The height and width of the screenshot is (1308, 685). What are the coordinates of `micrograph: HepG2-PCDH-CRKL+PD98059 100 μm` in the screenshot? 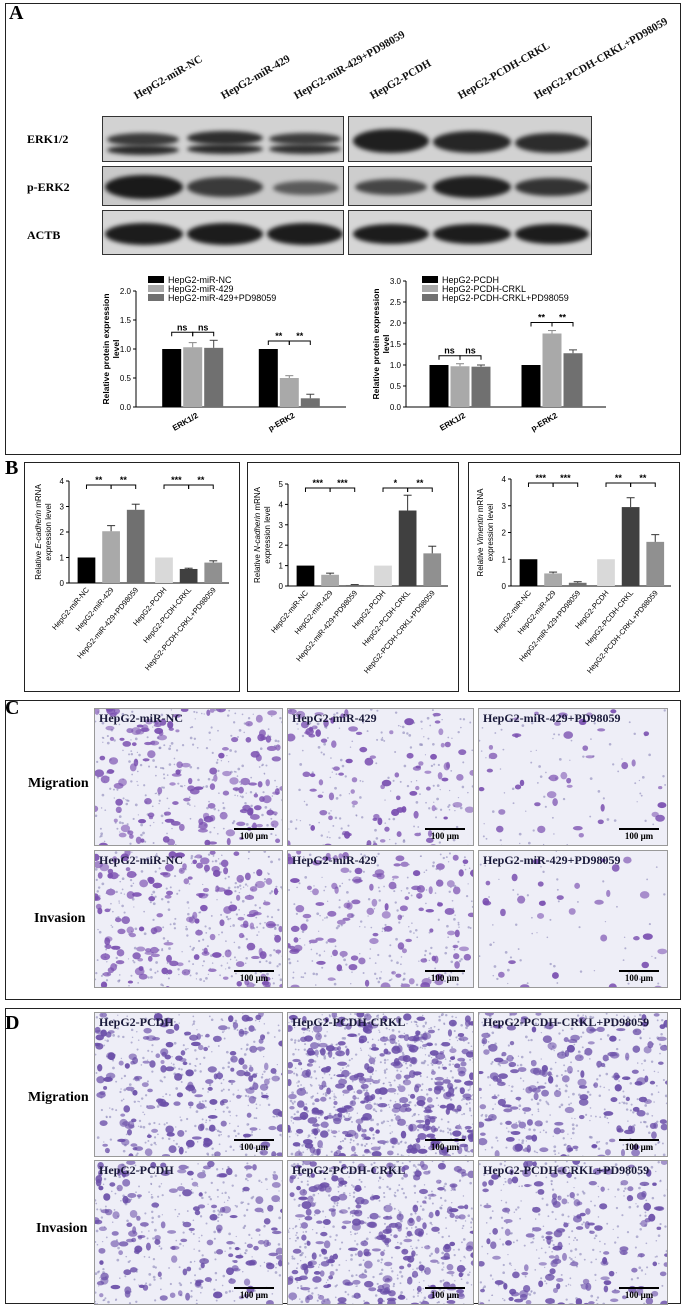 It's located at (573, 1232).